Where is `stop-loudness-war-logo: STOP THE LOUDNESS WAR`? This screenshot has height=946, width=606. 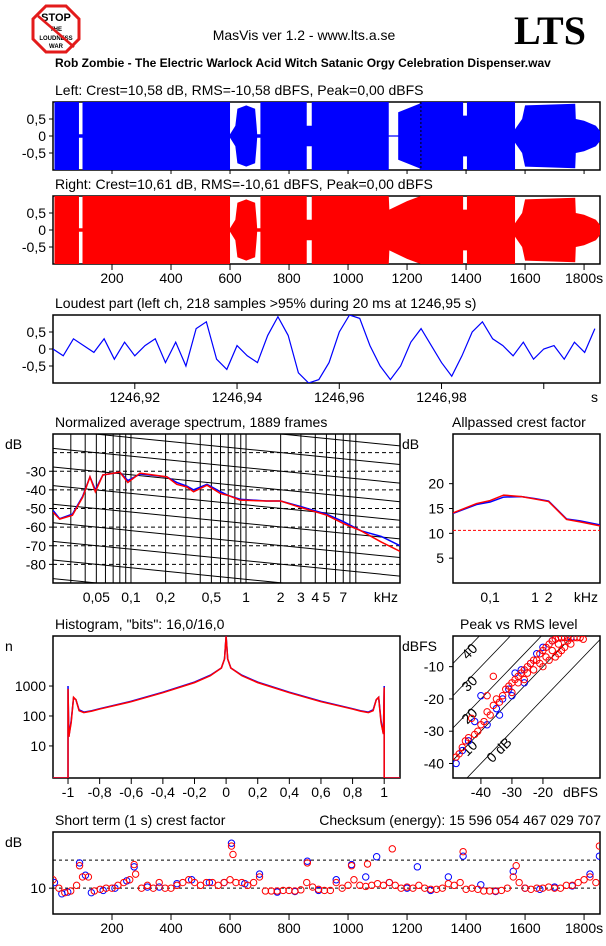
stop-loudness-war-logo: STOP THE LOUDNESS WAR is located at coordinates (56, 29).